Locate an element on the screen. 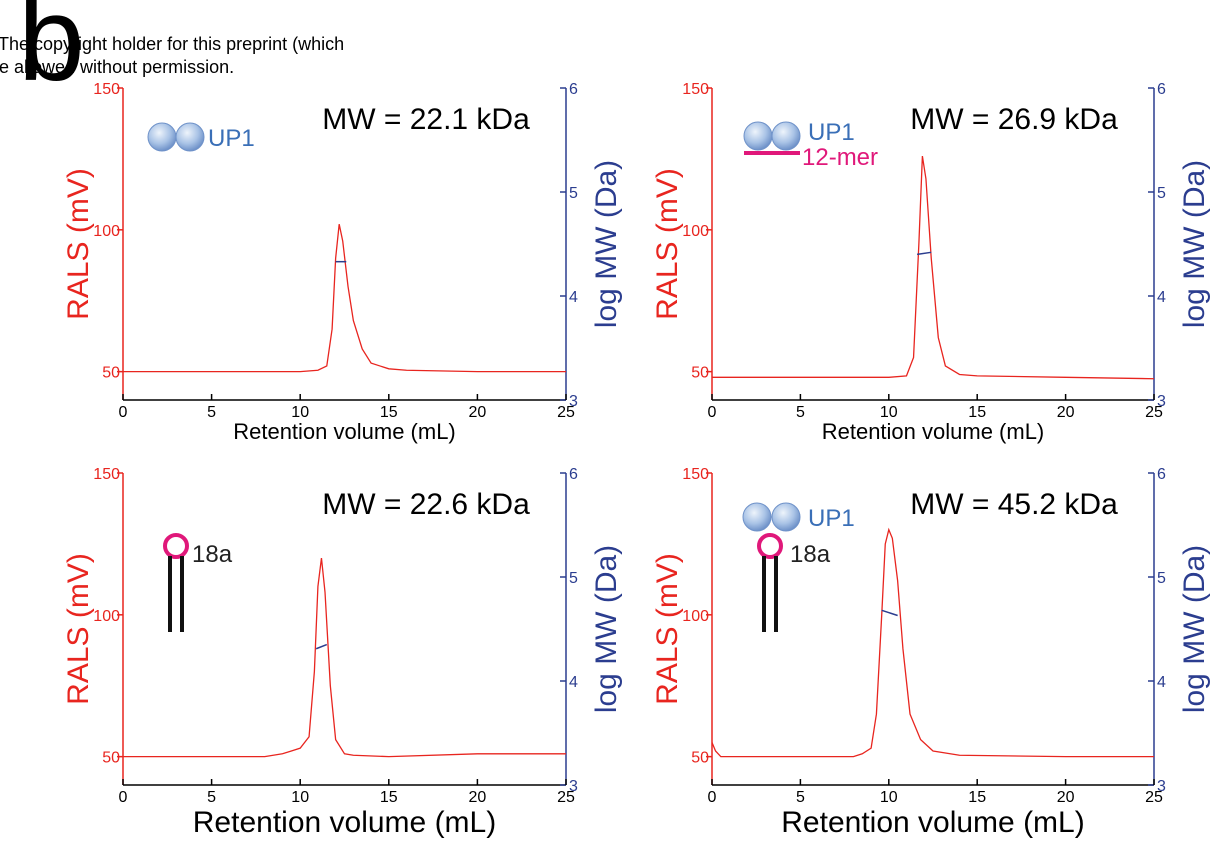 The width and height of the screenshot is (1216, 853). annotation: MW = 45.2 kDa is located at coordinates (1014, 504).